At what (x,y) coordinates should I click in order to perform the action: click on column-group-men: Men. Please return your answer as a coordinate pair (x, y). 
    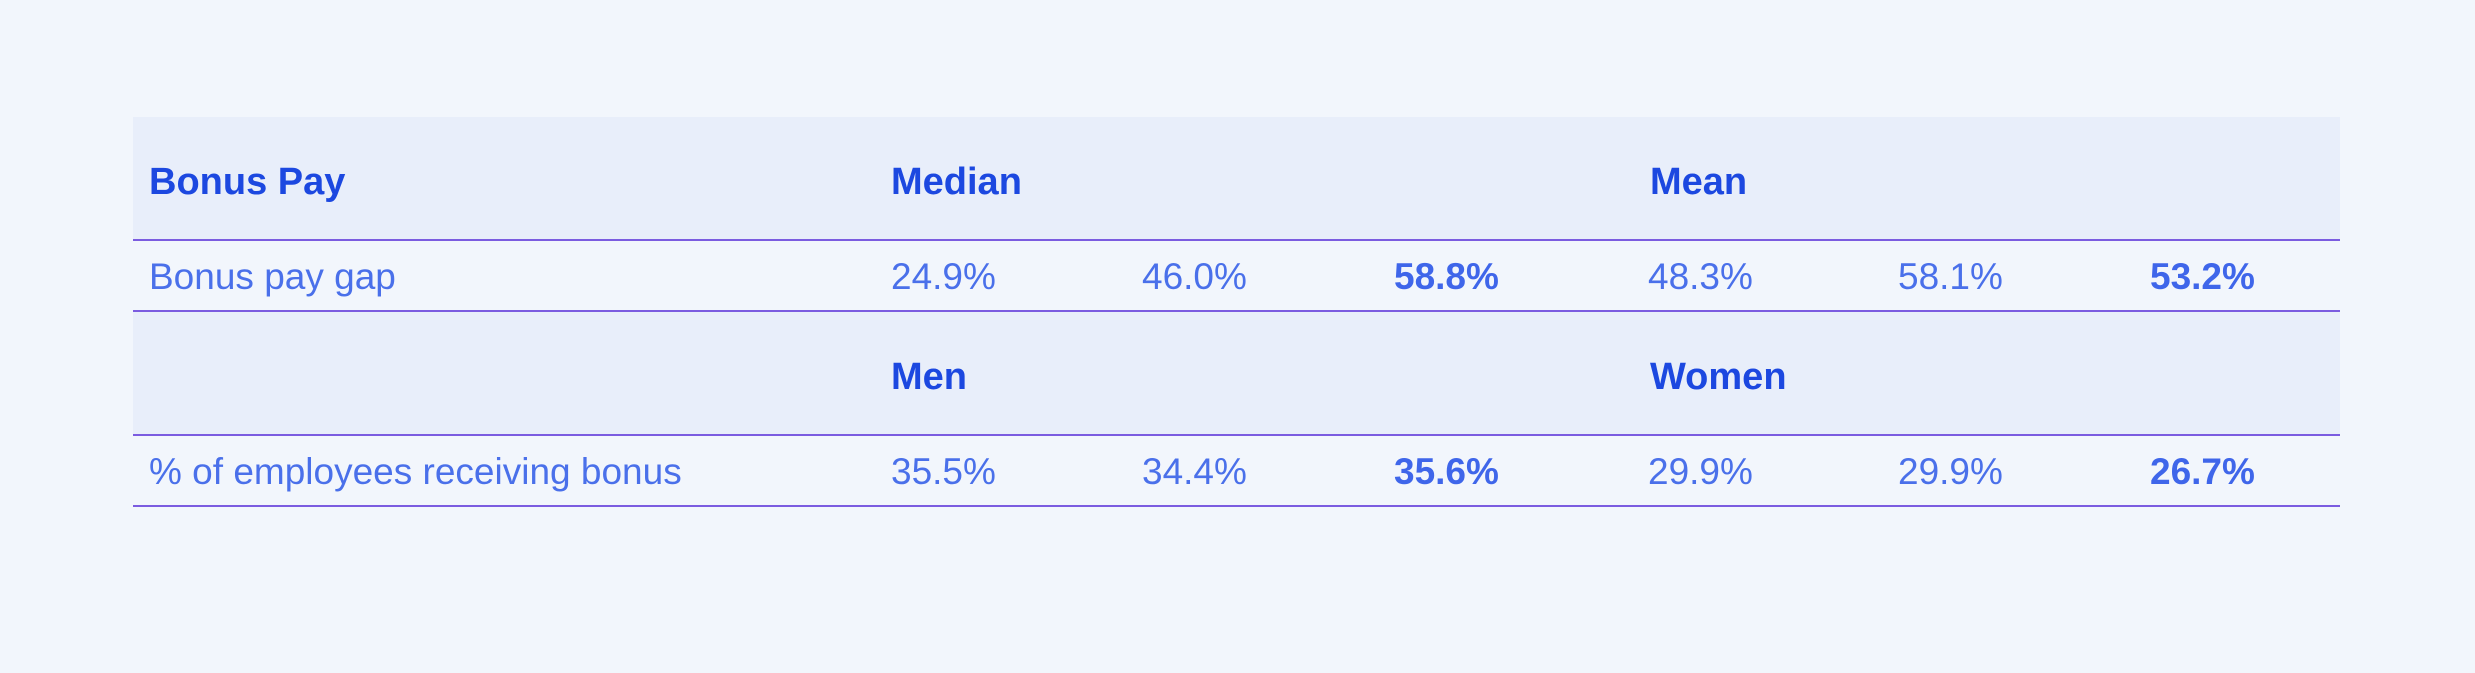
    Looking at the image, I should click on (929, 376).